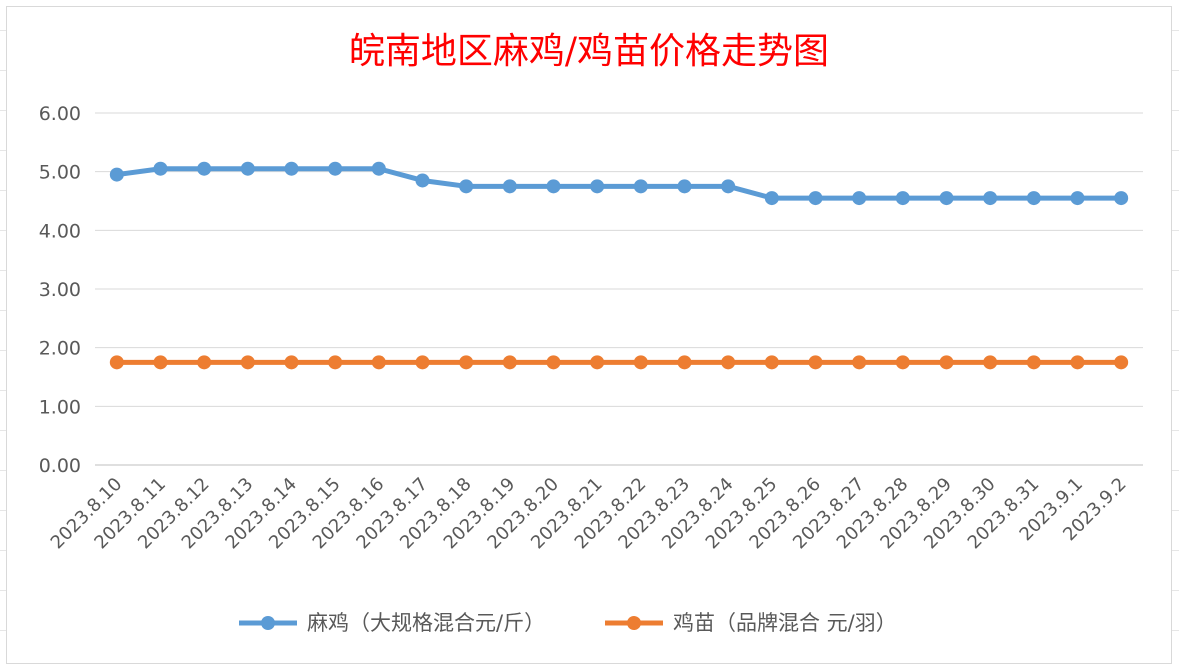 This screenshot has height=670, width=1179. Describe the element at coordinates (589, 51) in the screenshot. I see `chart-title: 皖南地区麻鸡/鸡苗价格走势图` at that location.